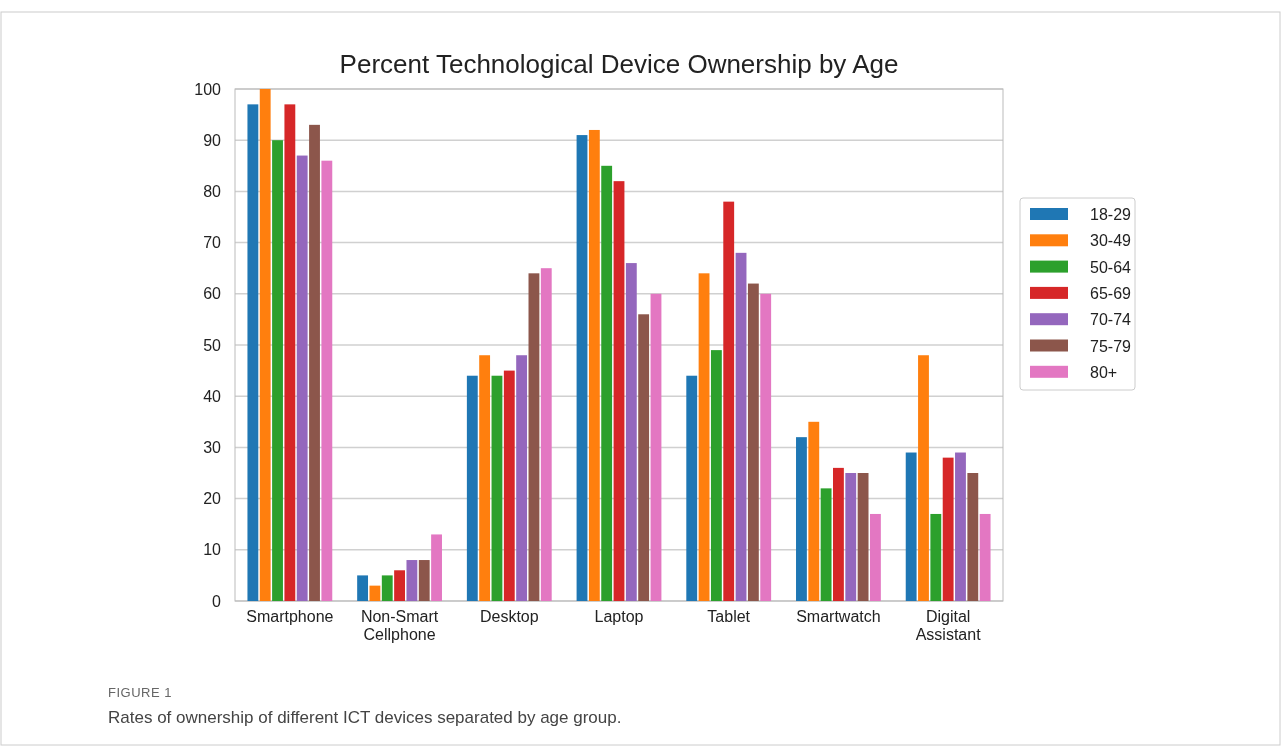  Describe the element at coordinates (217, 601) in the screenshot. I see `y-tick-label: 0` at that location.